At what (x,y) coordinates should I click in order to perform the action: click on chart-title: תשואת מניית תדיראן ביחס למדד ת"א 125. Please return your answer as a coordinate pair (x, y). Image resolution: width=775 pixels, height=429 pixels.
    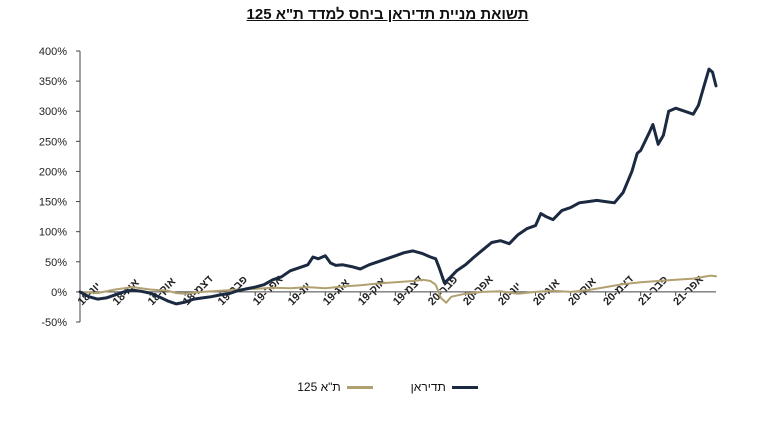
    Looking at the image, I should click on (387, 14).